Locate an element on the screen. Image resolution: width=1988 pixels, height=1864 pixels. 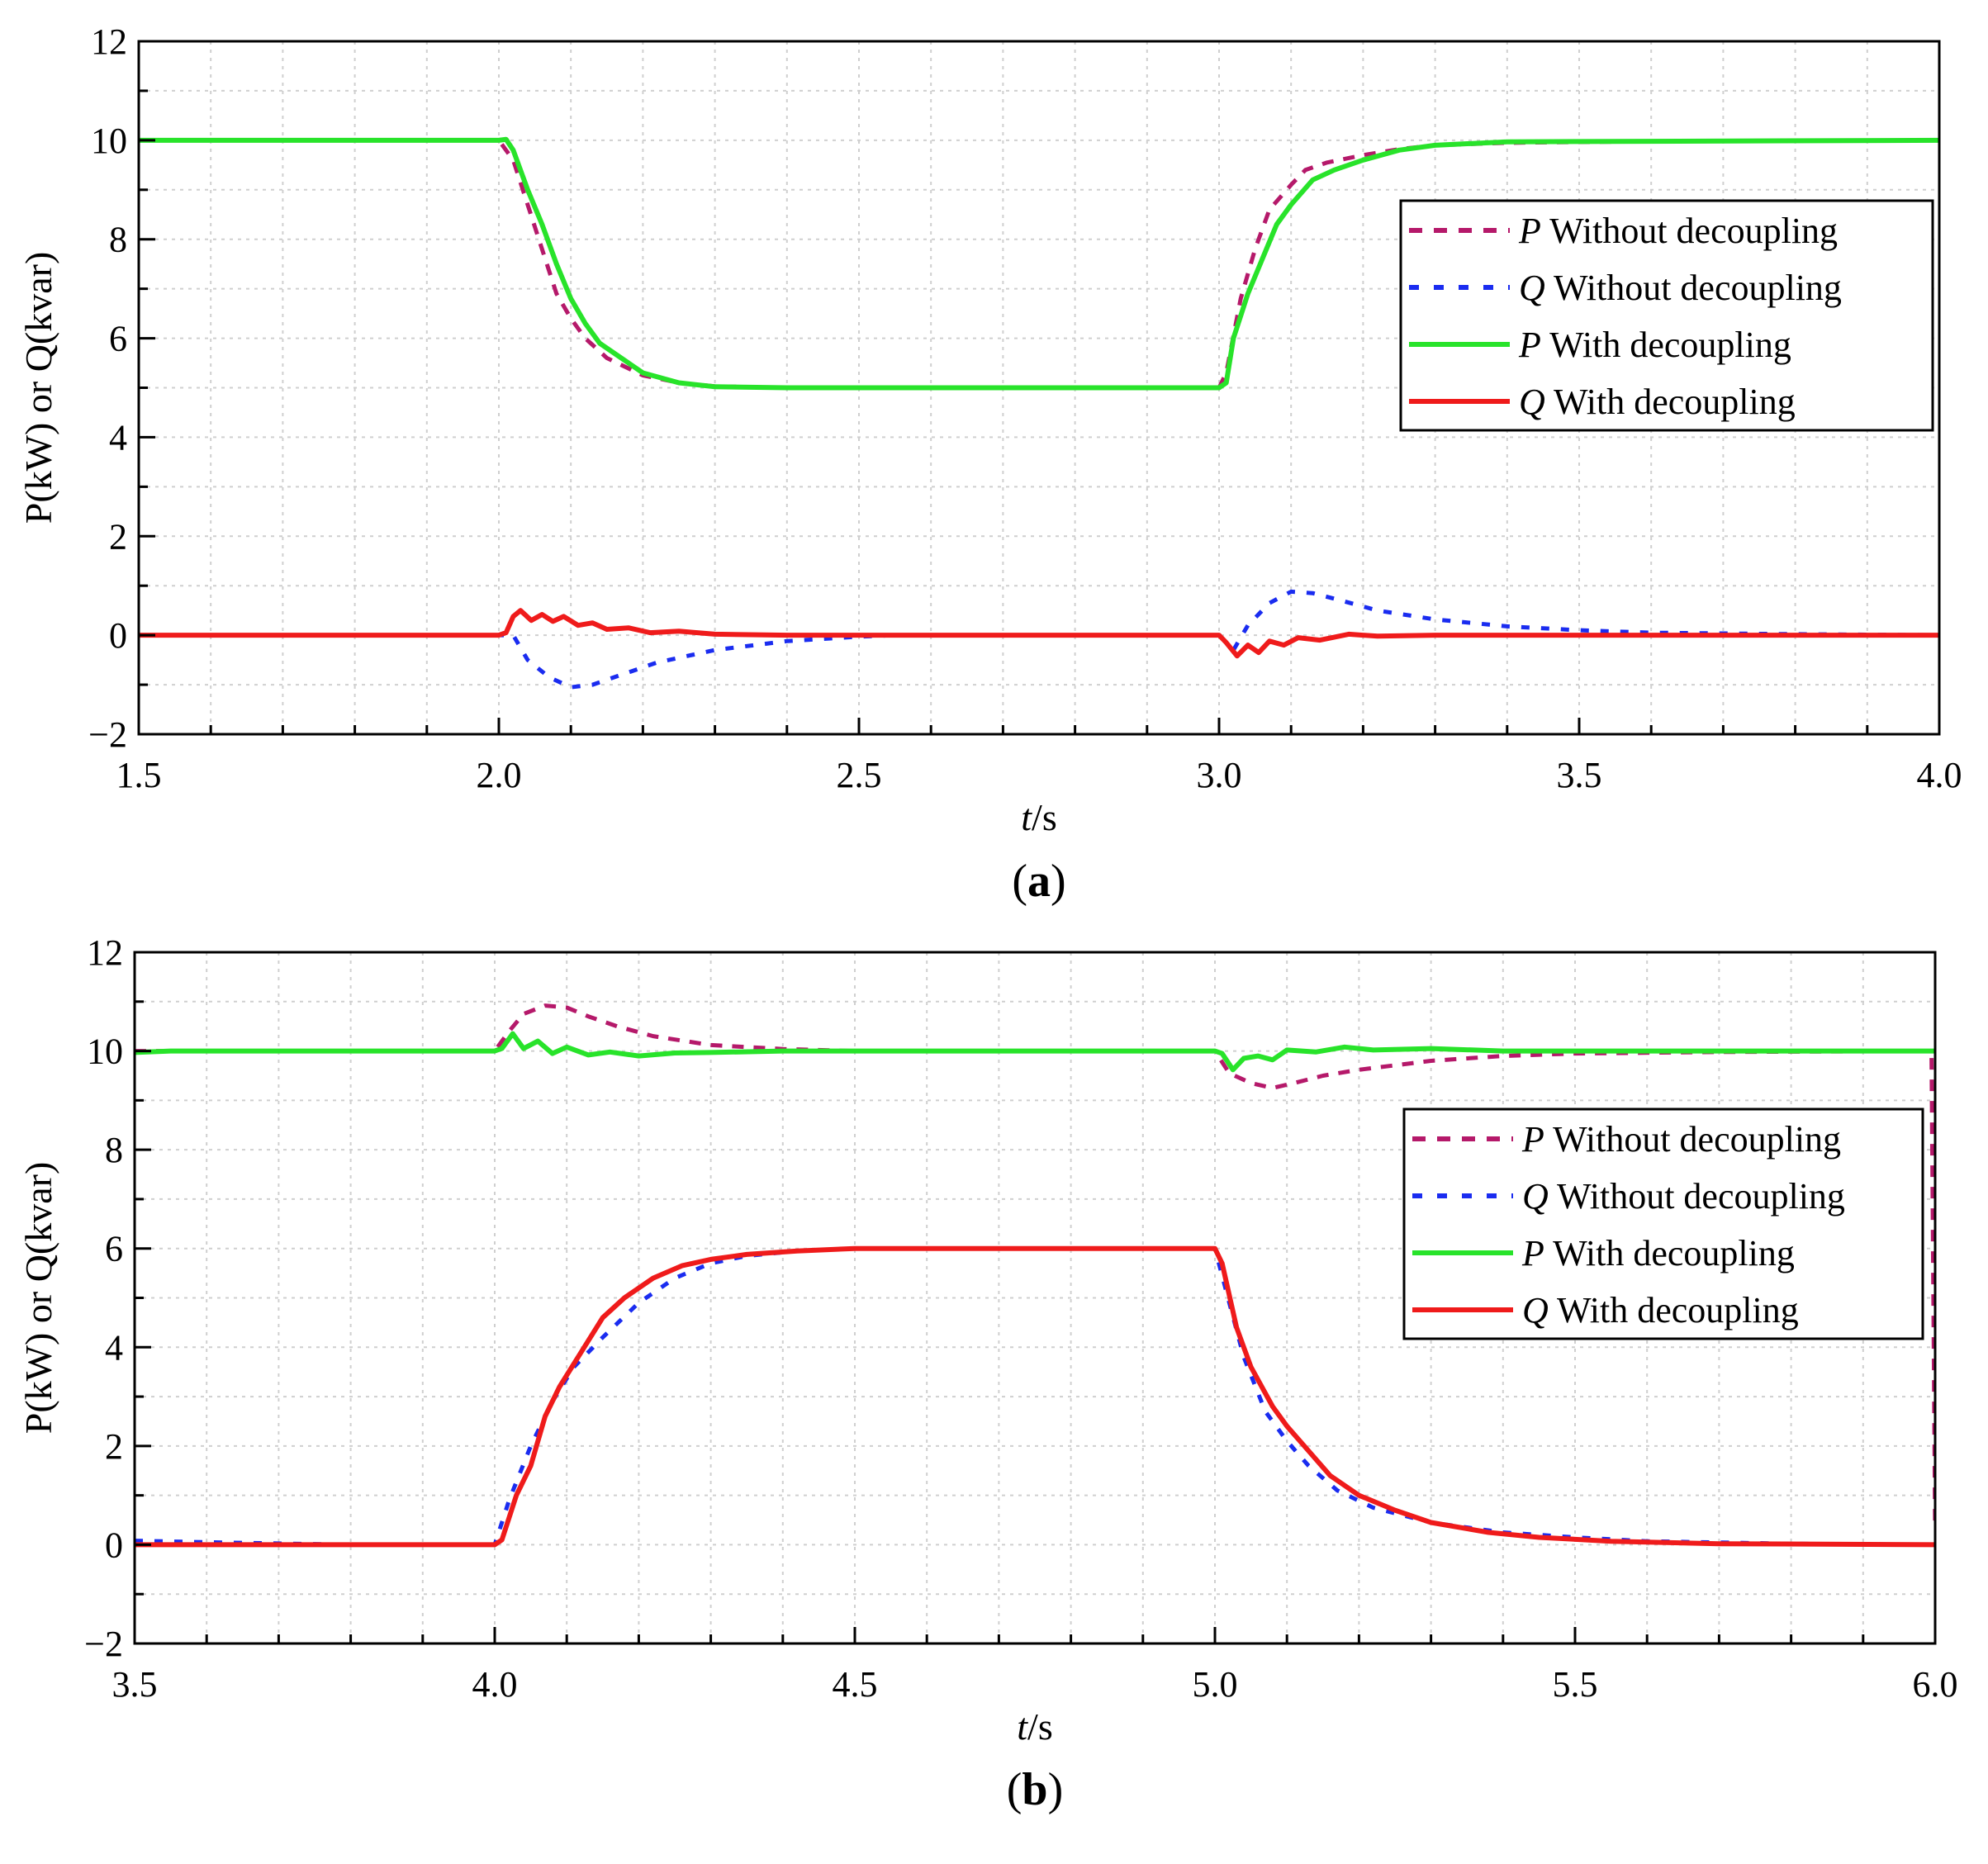
x-tick-label: 5.5 is located at coordinates (1576, 1684).